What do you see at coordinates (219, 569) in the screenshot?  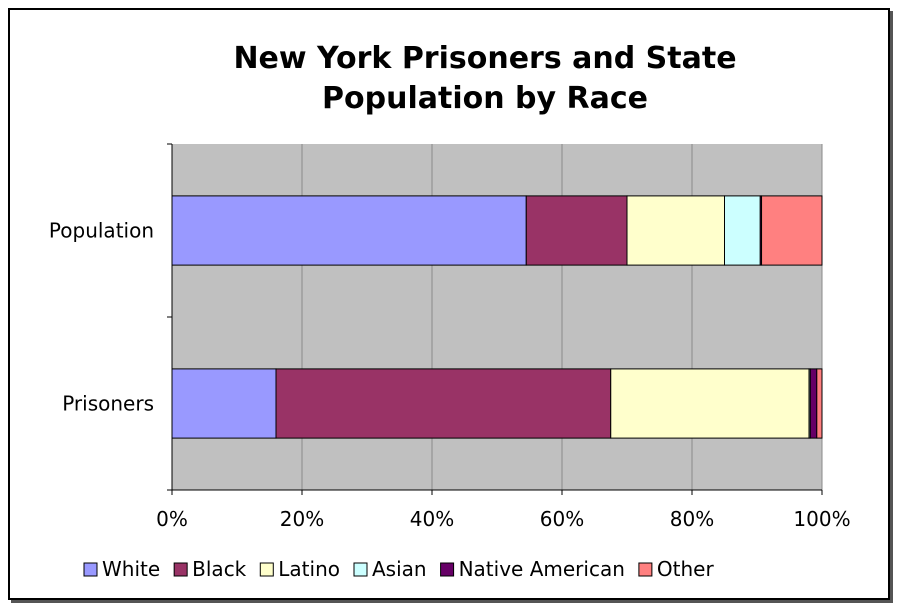 I see `legend-label: Black` at bounding box center [219, 569].